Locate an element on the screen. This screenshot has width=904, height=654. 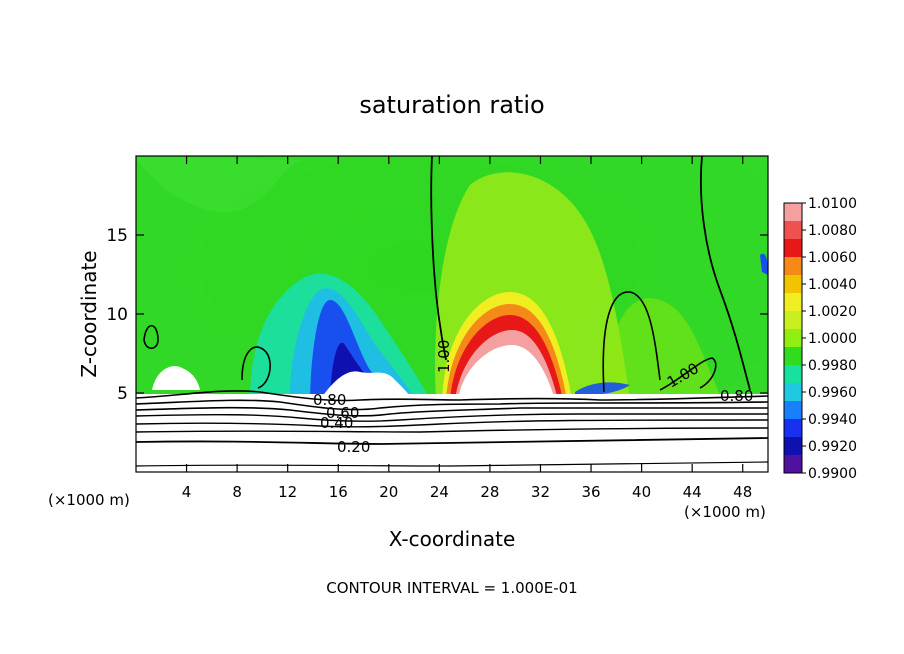
x-tick-label: 36 is located at coordinates (590, 492).